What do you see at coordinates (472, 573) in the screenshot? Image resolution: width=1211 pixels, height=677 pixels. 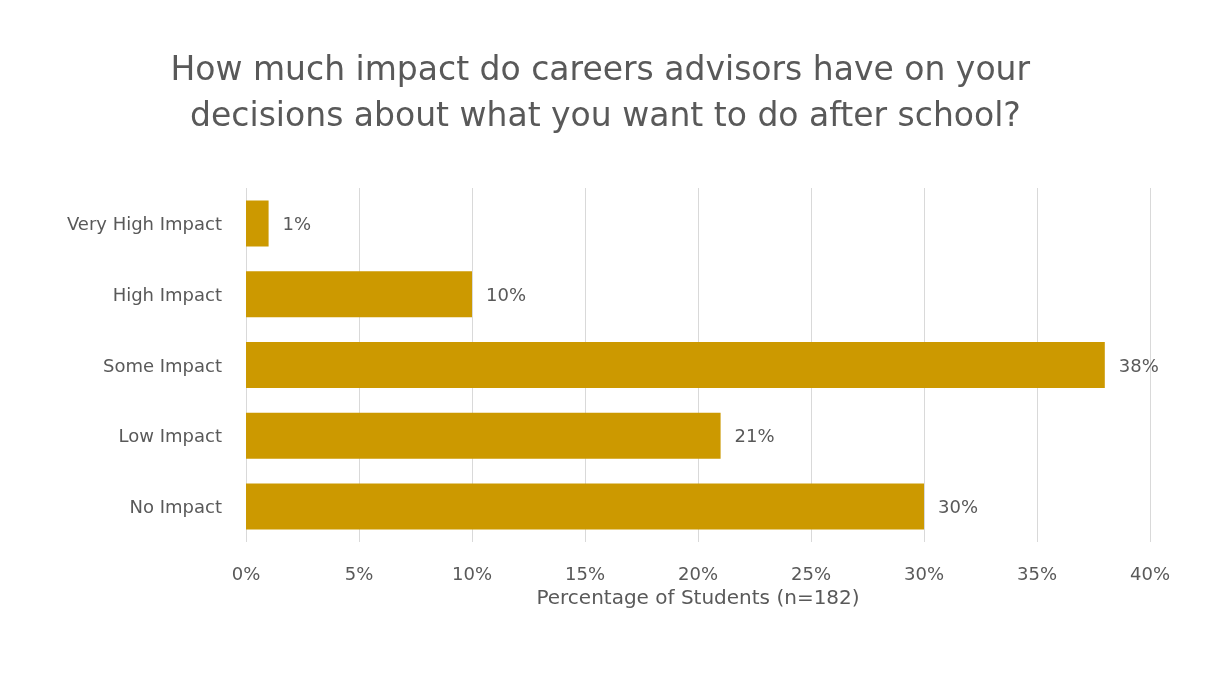 I see `x-tick-label: 10%` at bounding box center [472, 573].